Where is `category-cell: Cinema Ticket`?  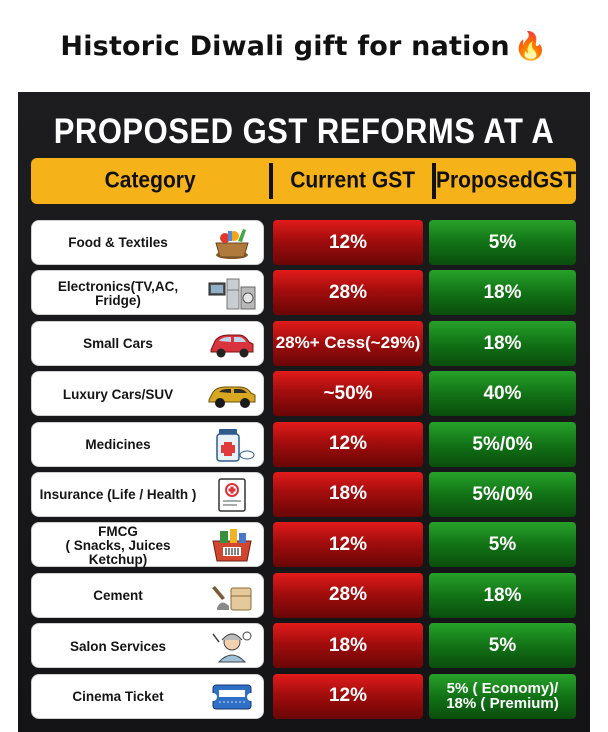 category-cell: Cinema Ticket is located at coordinates (147, 696).